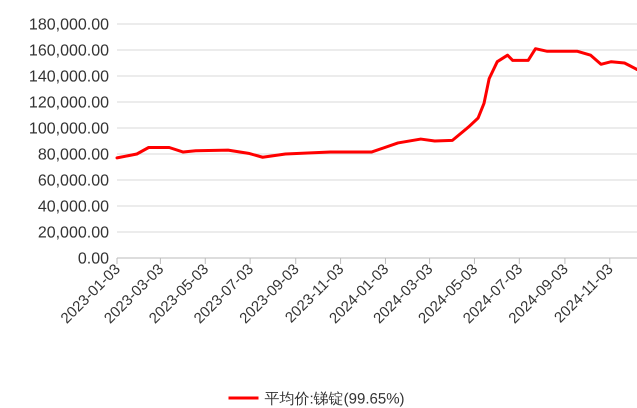 The width and height of the screenshot is (637, 408). What do you see at coordinates (69, 25) in the screenshot?
I see `y-tick-label: 180,000.00` at bounding box center [69, 25].